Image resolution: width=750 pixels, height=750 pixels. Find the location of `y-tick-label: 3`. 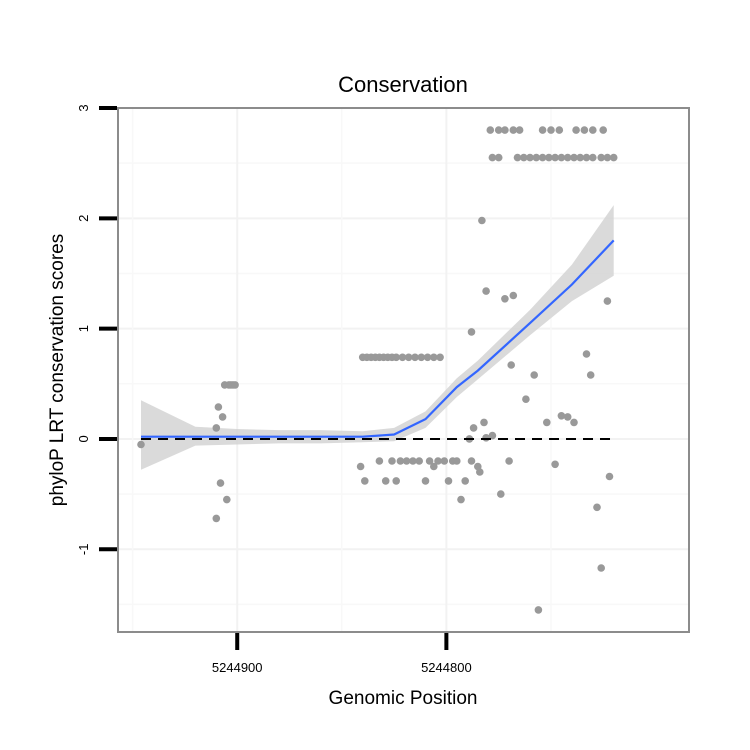

y-tick-label: 3 is located at coordinates (83, 107).